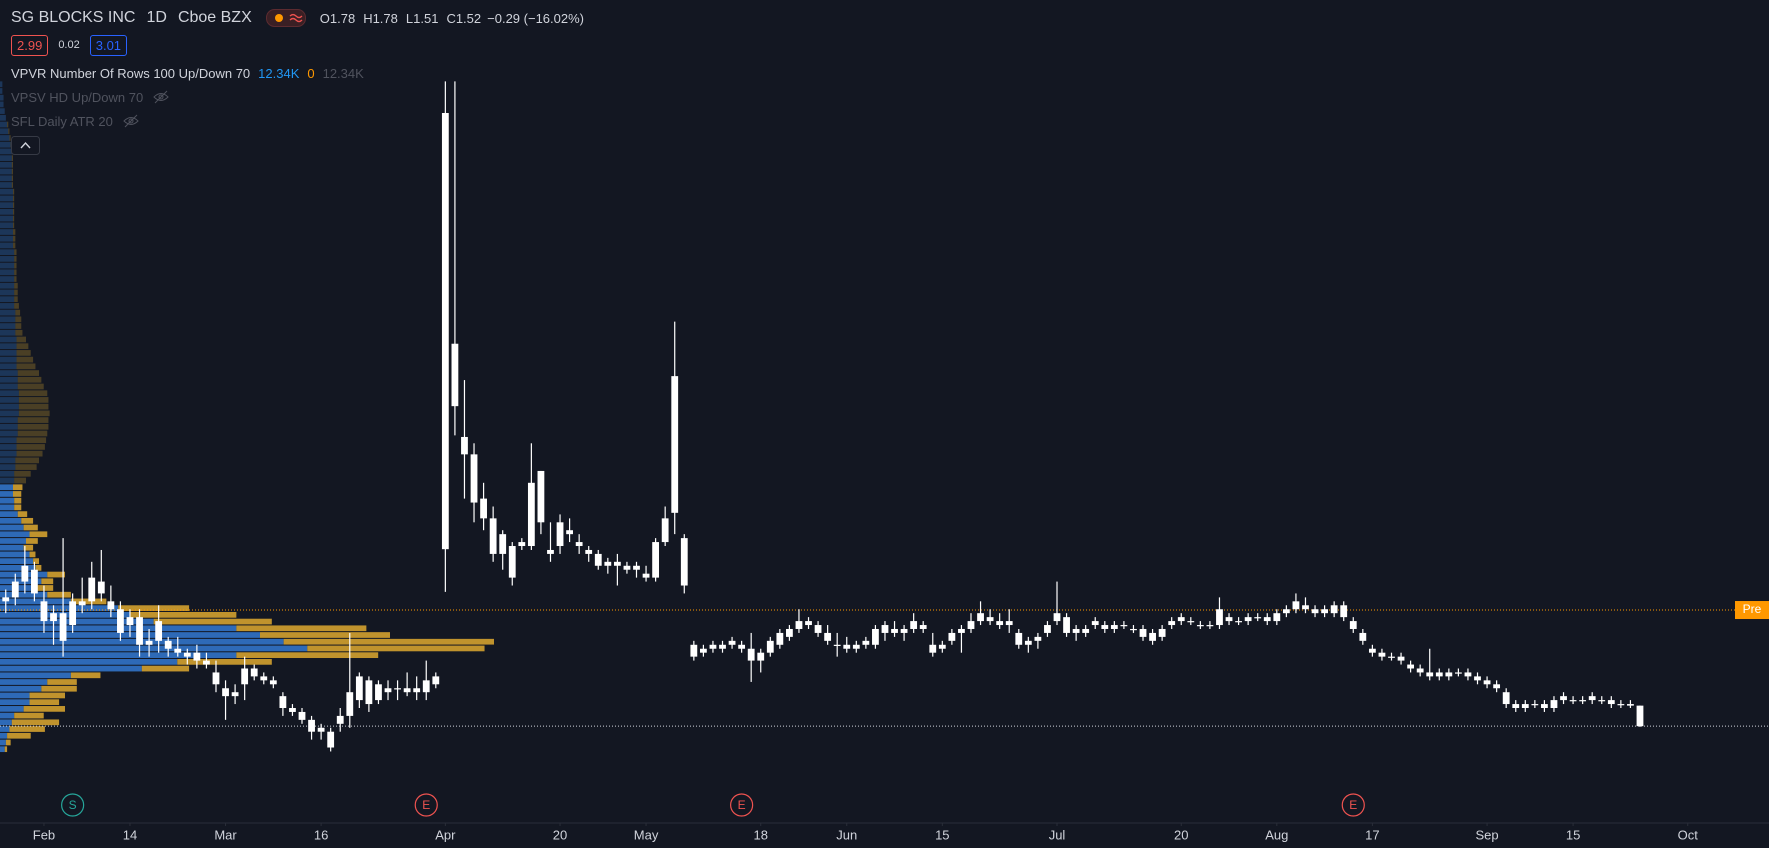 This screenshot has width=1769, height=848. Describe the element at coordinates (1752, 609) in the screenshot. I see `pre-market-label: Pre` at that location.